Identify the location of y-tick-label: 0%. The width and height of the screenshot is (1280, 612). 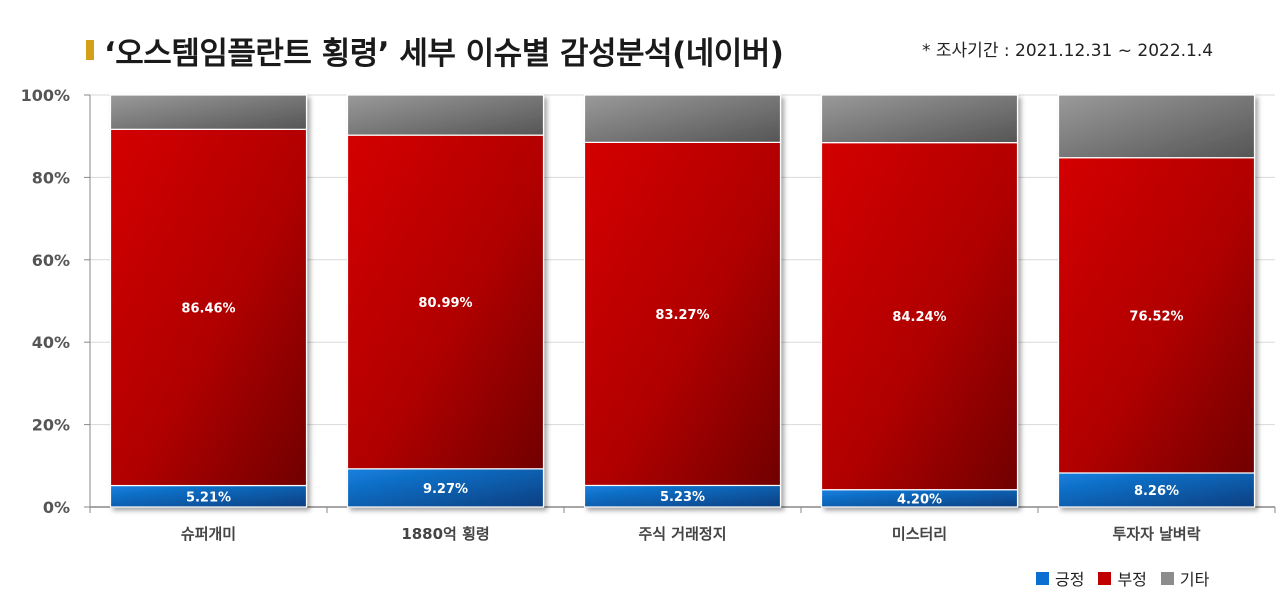
(56, 507).